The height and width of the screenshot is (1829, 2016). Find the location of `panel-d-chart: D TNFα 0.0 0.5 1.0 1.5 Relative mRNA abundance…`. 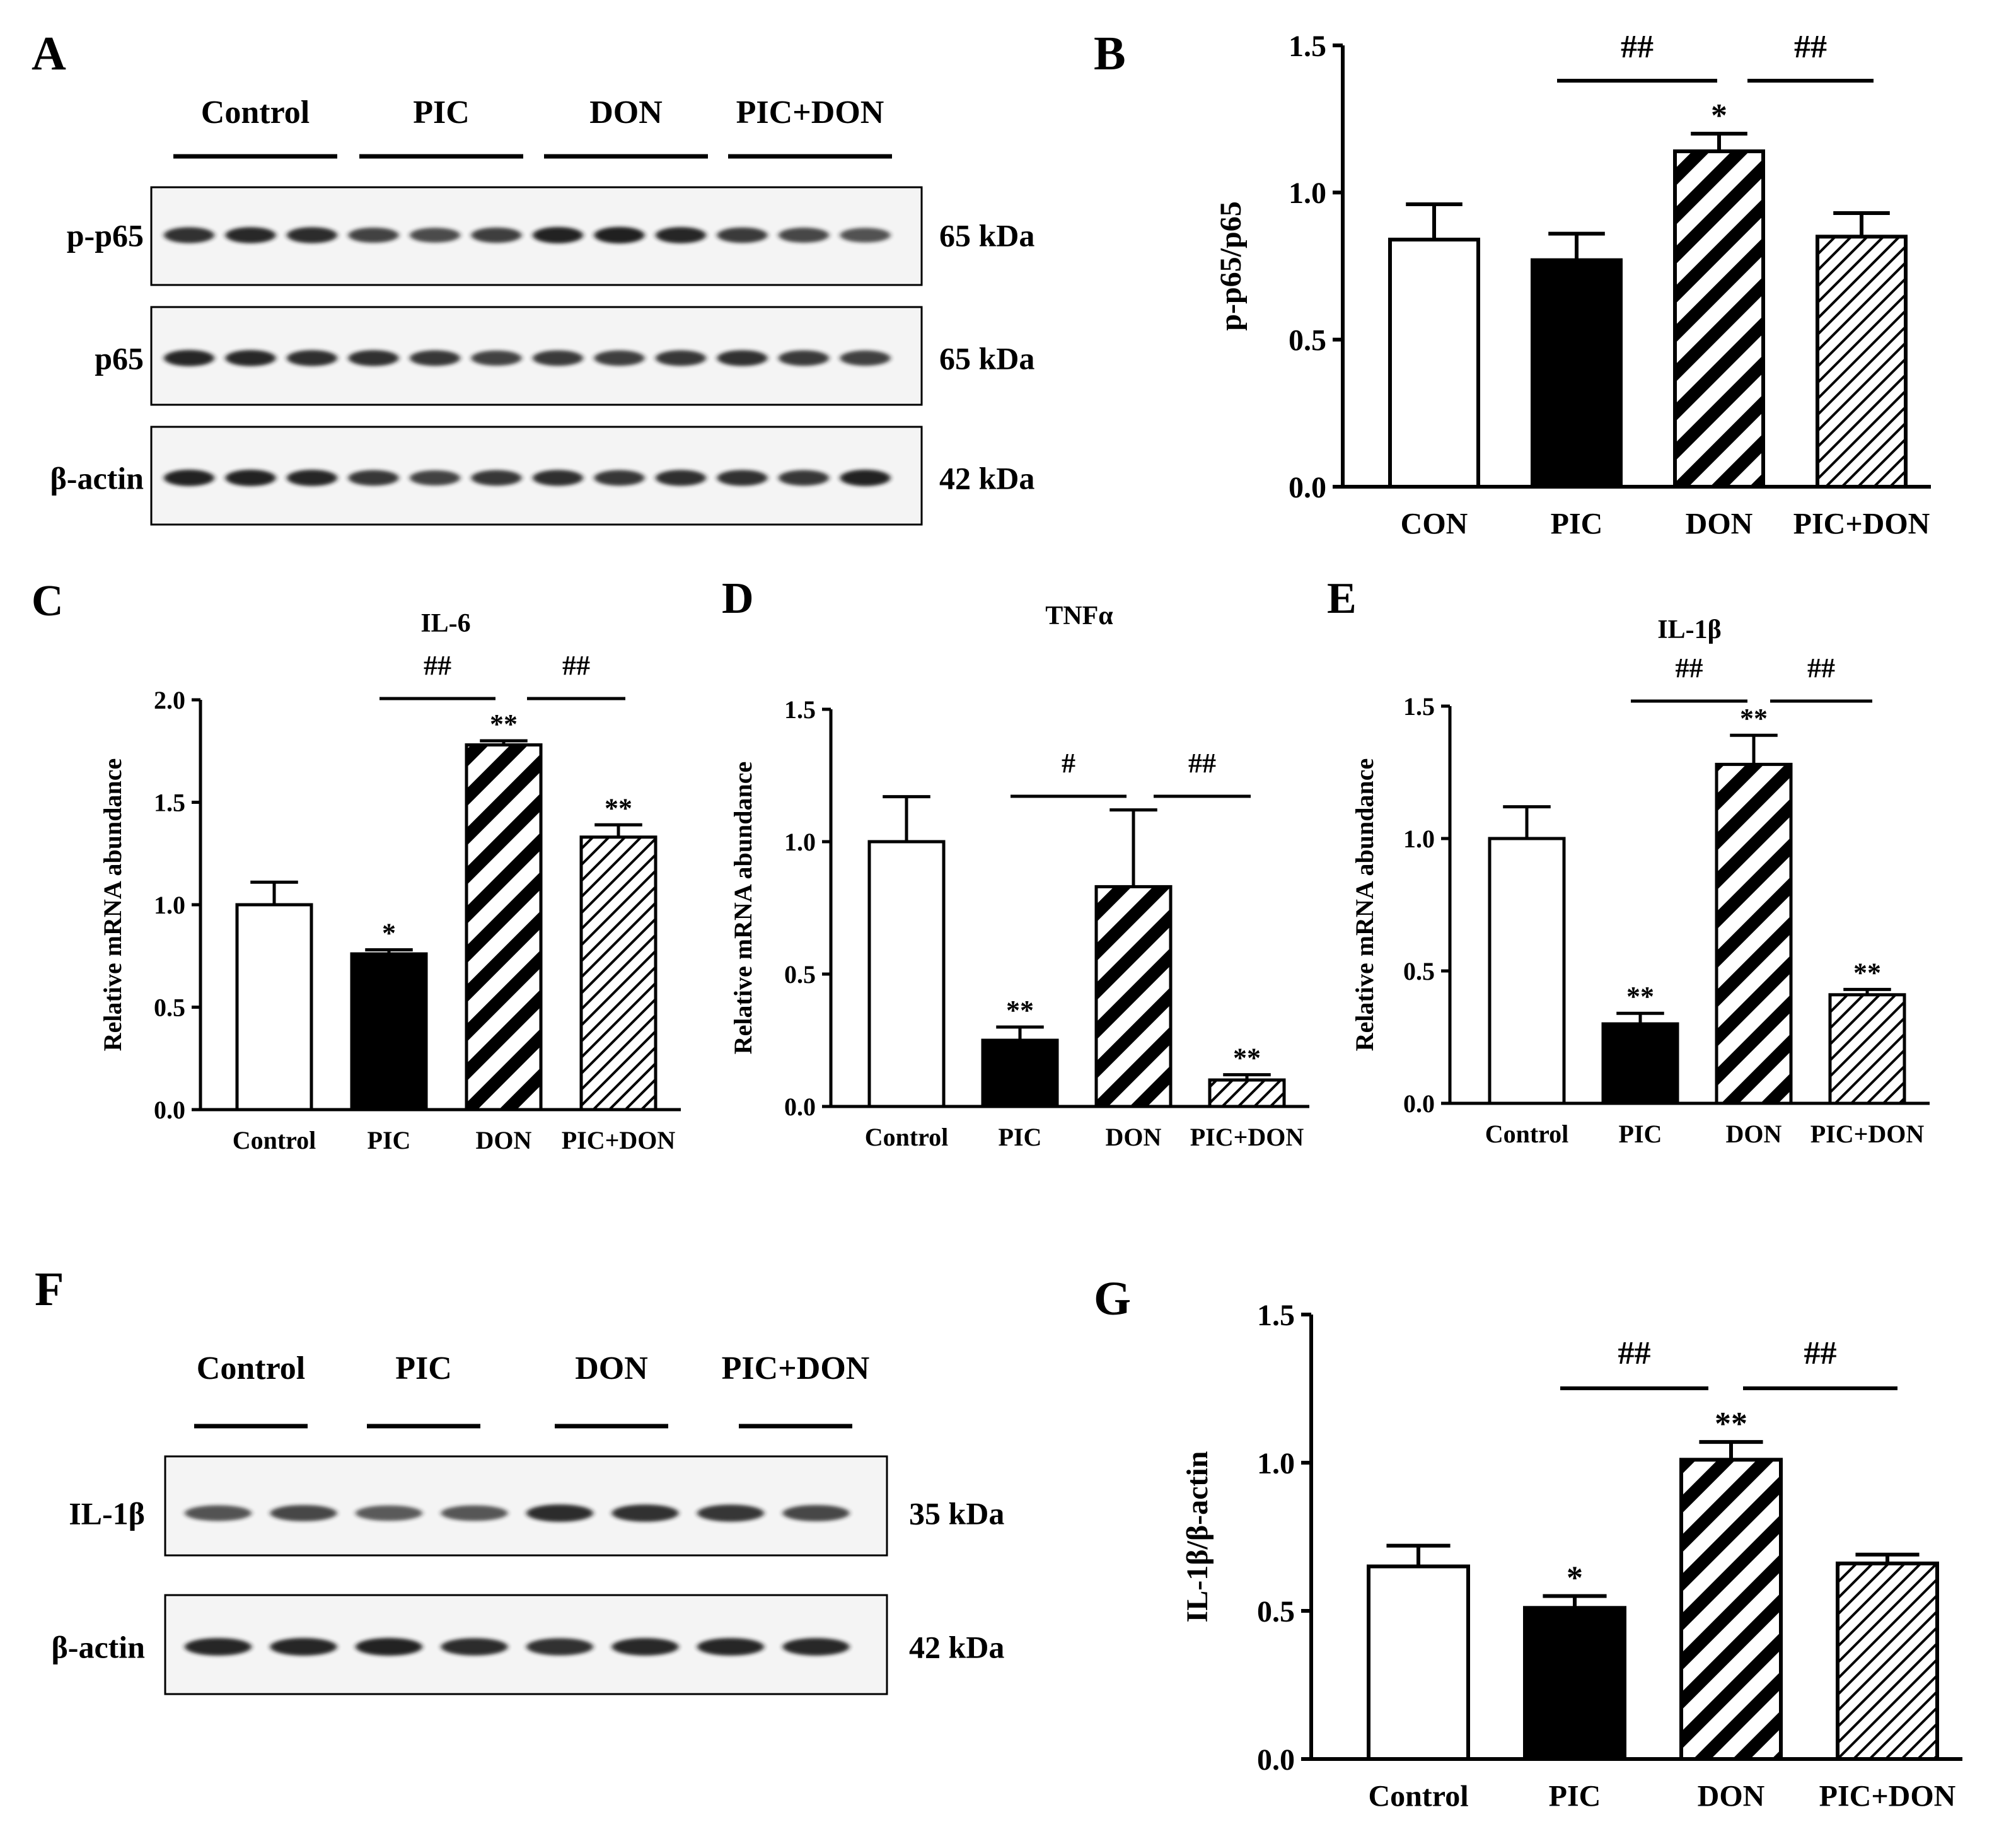

panel-d-chart: D TNFα 0.0 0.5 1.0 1.5 Relative mRNA abundance… is located at coordinates (1015, 863).